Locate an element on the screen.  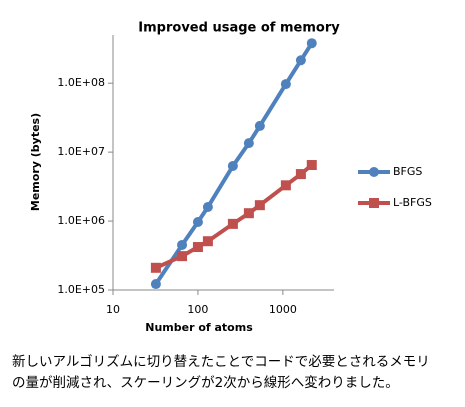
x-tick-label: 100 is located at coordinates (197, 309).